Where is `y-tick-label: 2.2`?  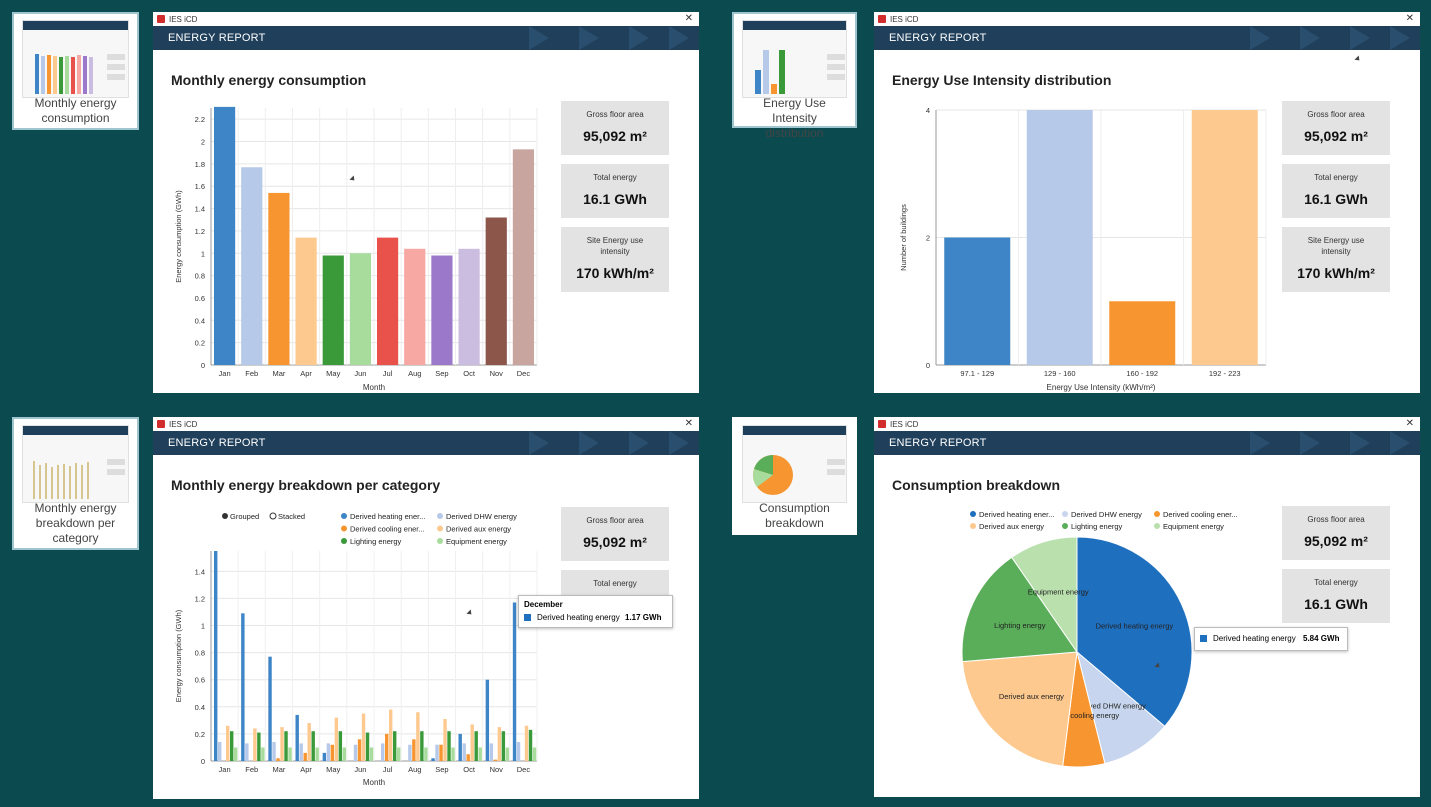
y-tick-label: 2.2 is located at coordinates (200, 119).